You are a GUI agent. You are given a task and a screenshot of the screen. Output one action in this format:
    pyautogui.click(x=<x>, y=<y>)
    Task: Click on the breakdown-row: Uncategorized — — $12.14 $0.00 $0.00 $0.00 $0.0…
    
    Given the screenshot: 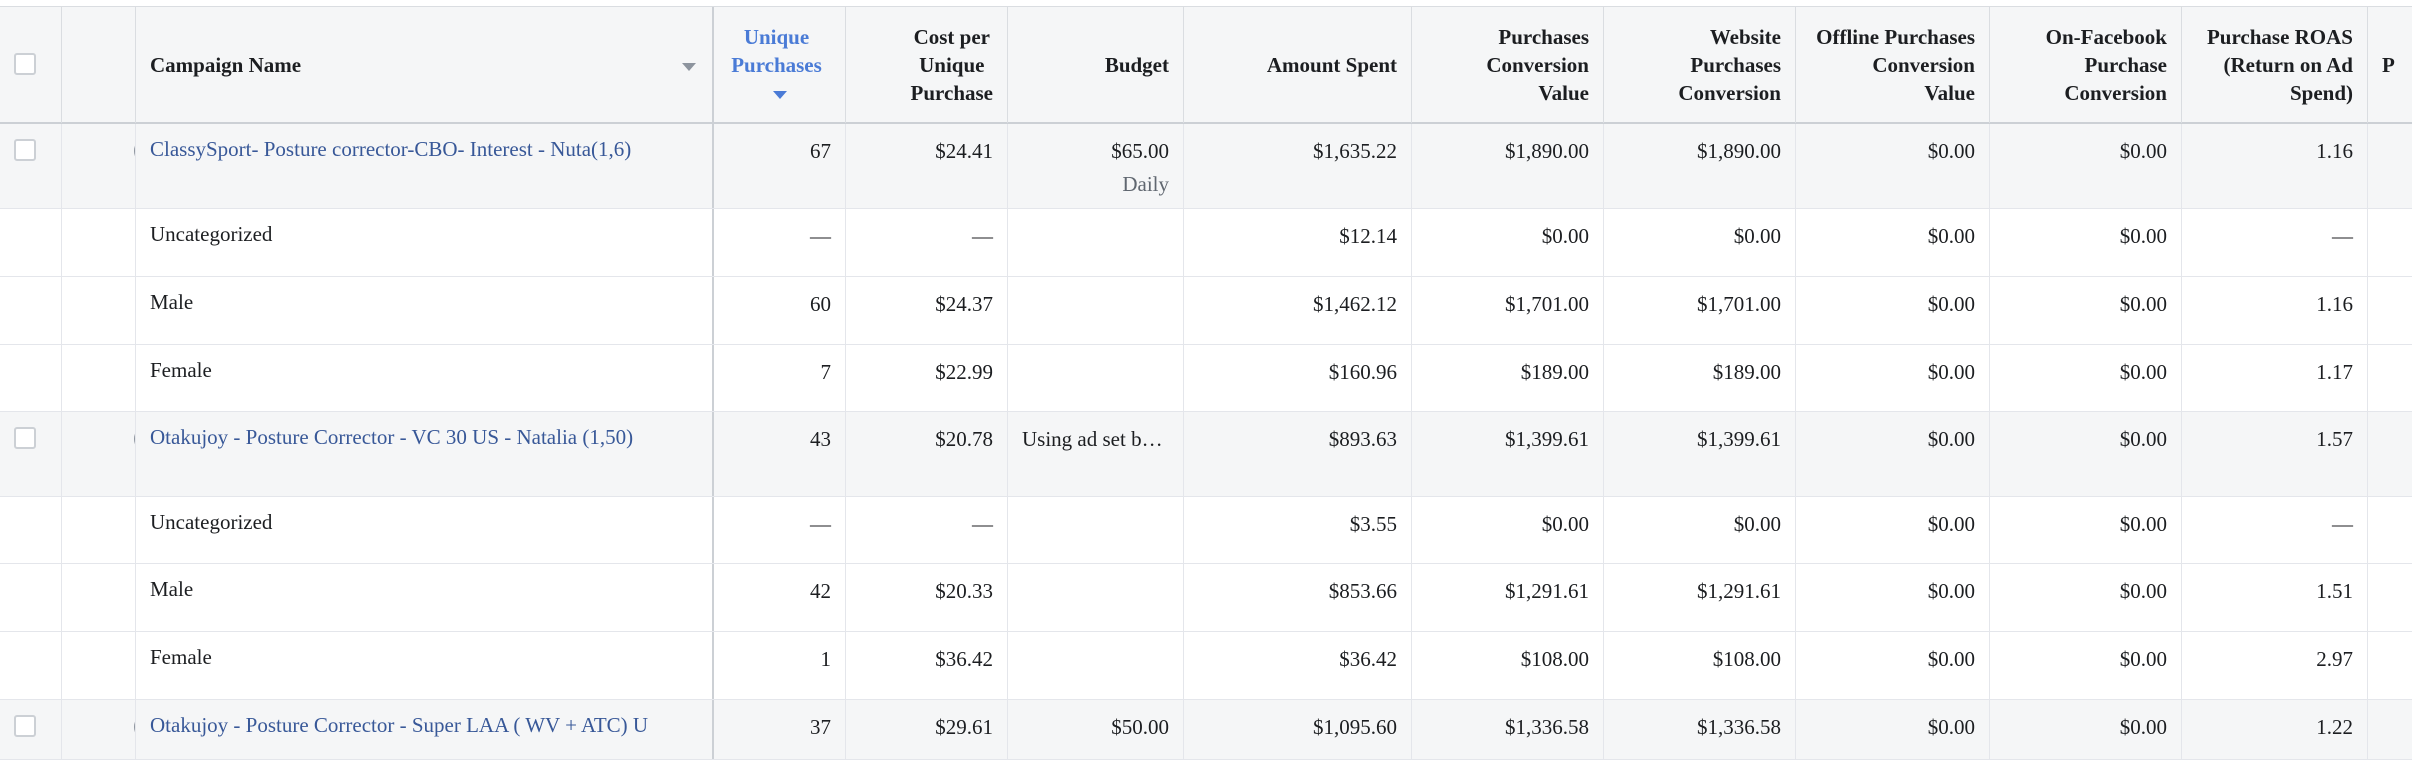 What is the action you would take?
    pyautogui.click(x=1206, y=243)
    